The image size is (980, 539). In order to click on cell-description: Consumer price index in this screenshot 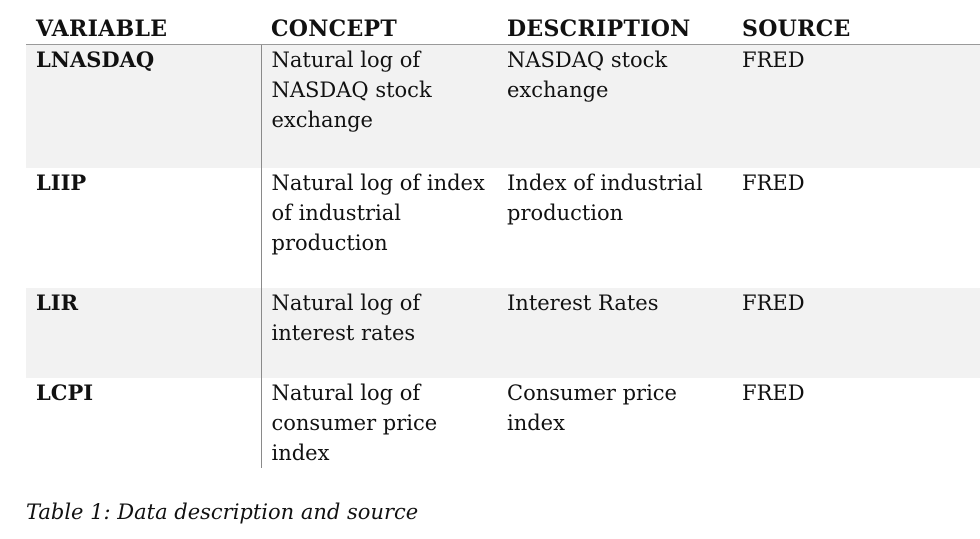, I will do `click(614, 423)`.